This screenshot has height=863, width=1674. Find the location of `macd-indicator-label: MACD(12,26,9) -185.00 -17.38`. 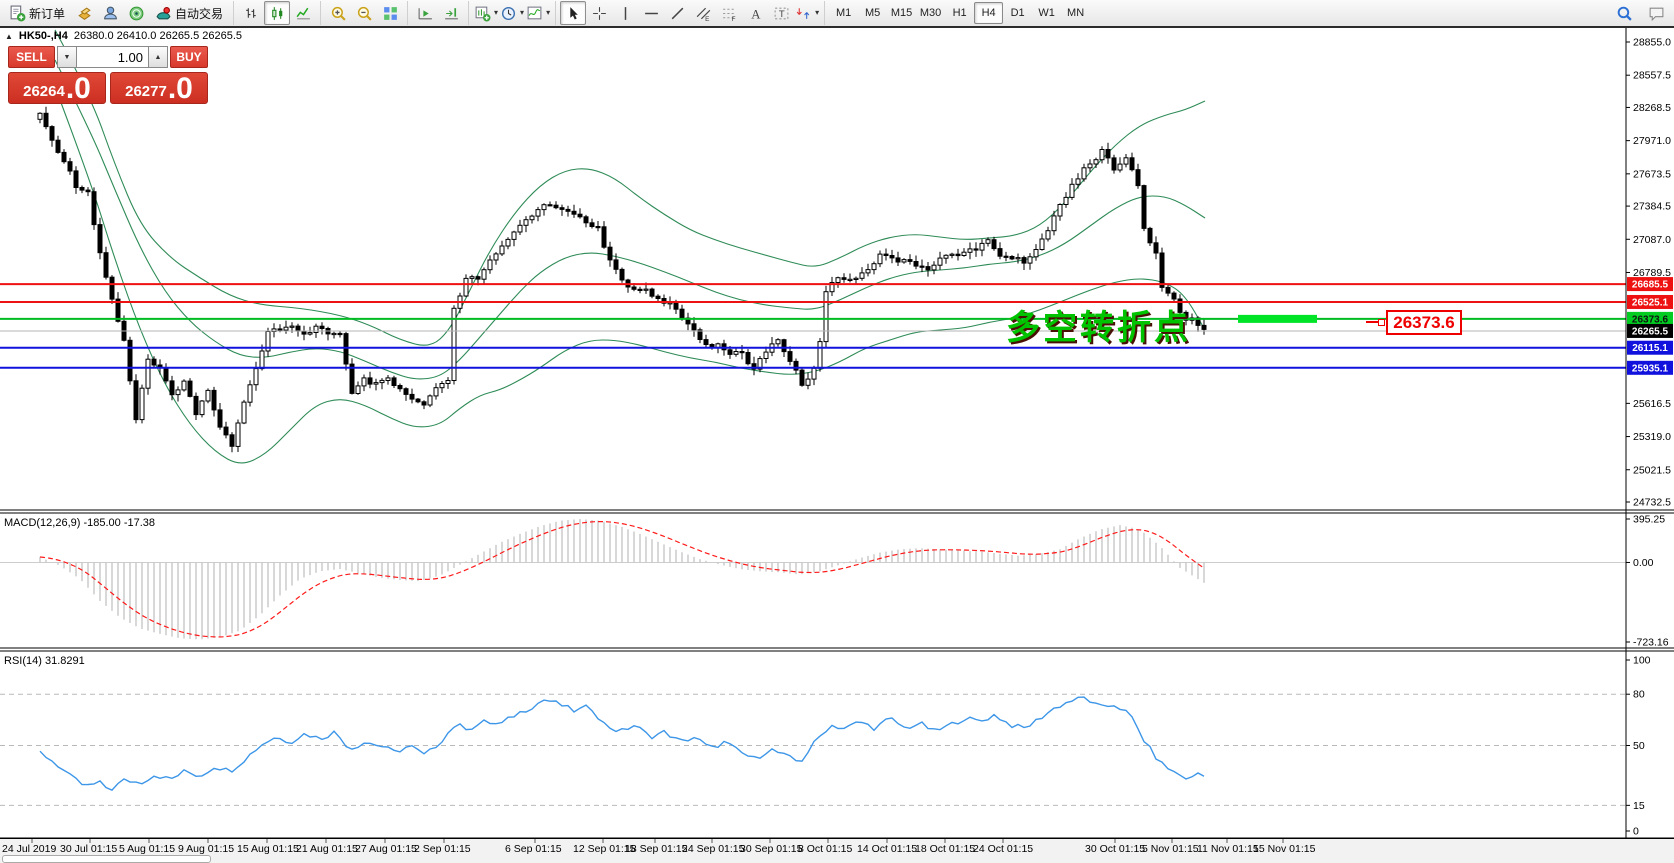

macd-indicator-label: MACD(12,26,9) -185.00 -17.38 is located at coordinates (80, 523).